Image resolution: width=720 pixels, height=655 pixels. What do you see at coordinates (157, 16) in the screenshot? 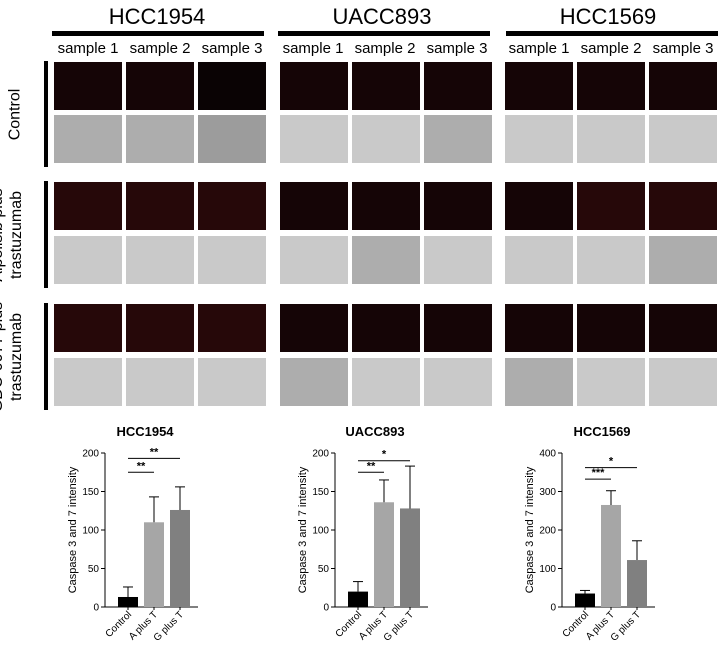
I see `cell-line-title: HCC1954` at bounding box center [157, 16].